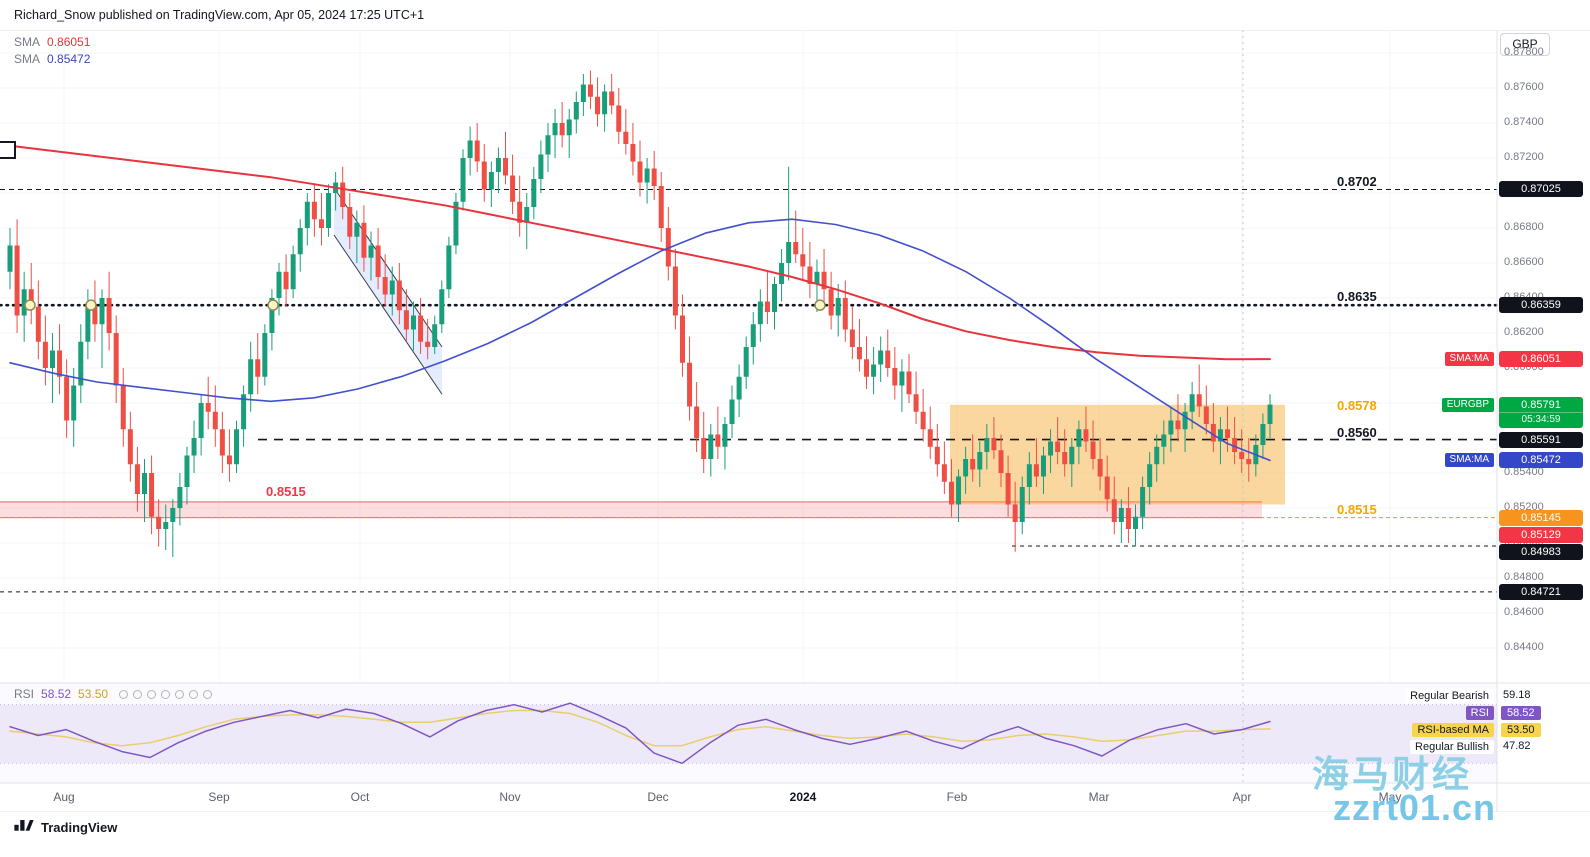 The height and width of the screenshot is (857, 1590). I want to click on left-edge-price-marker, so click(8, 150).